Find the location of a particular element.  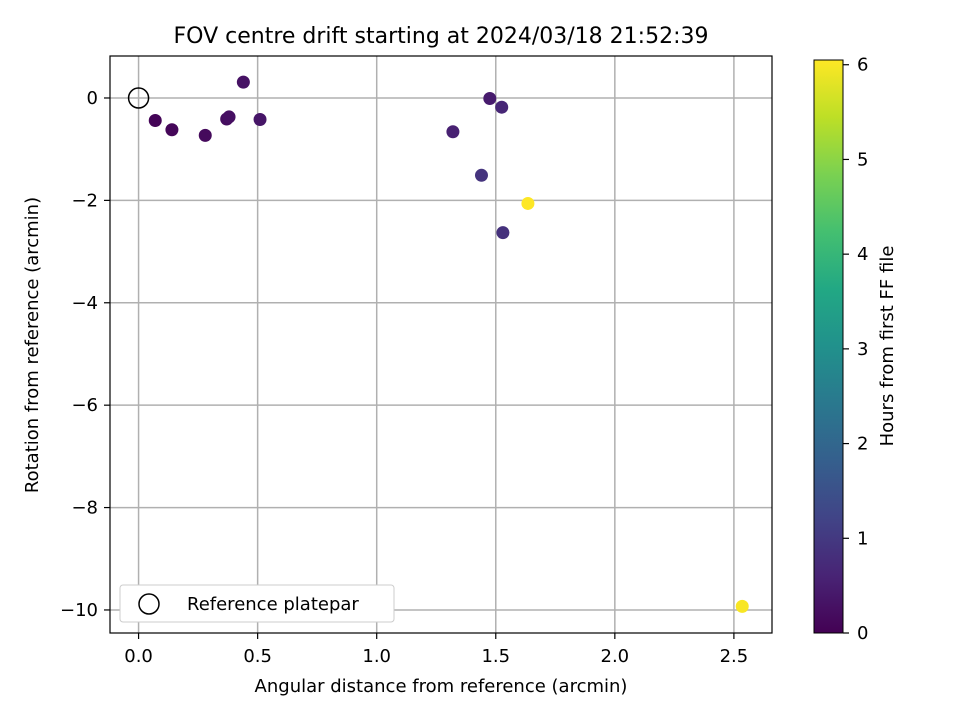

colorbar-tick-label: 4 is located at coordinates (862, 254).